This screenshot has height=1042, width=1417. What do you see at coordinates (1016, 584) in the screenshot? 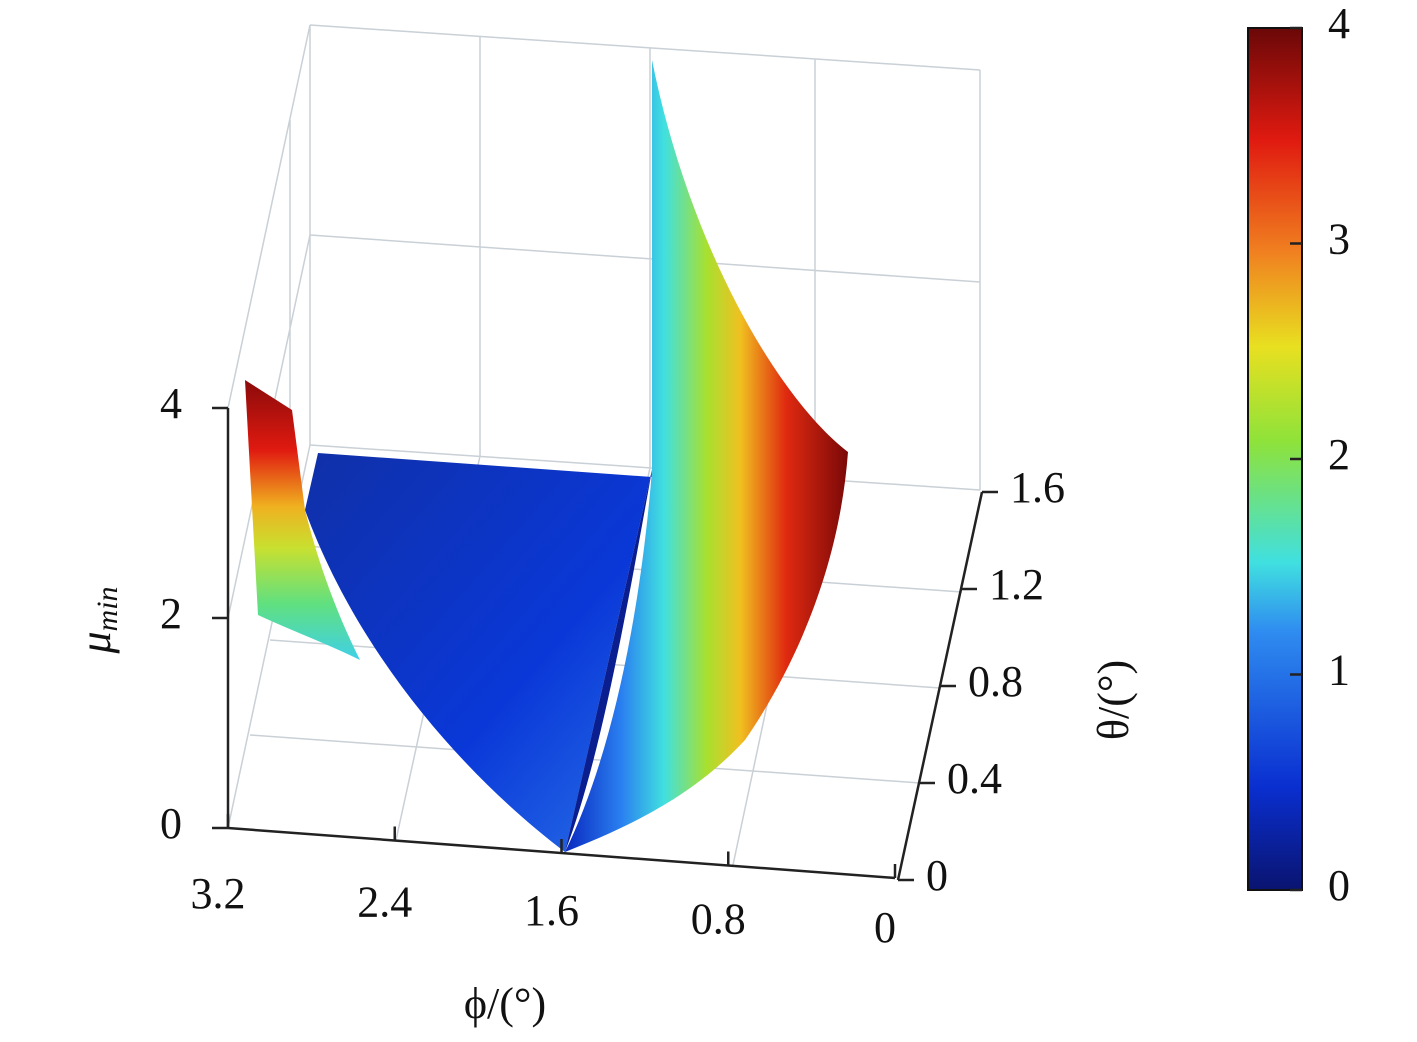
I see `y-tick-label: 1.2` at bounding box center [1016, 584].